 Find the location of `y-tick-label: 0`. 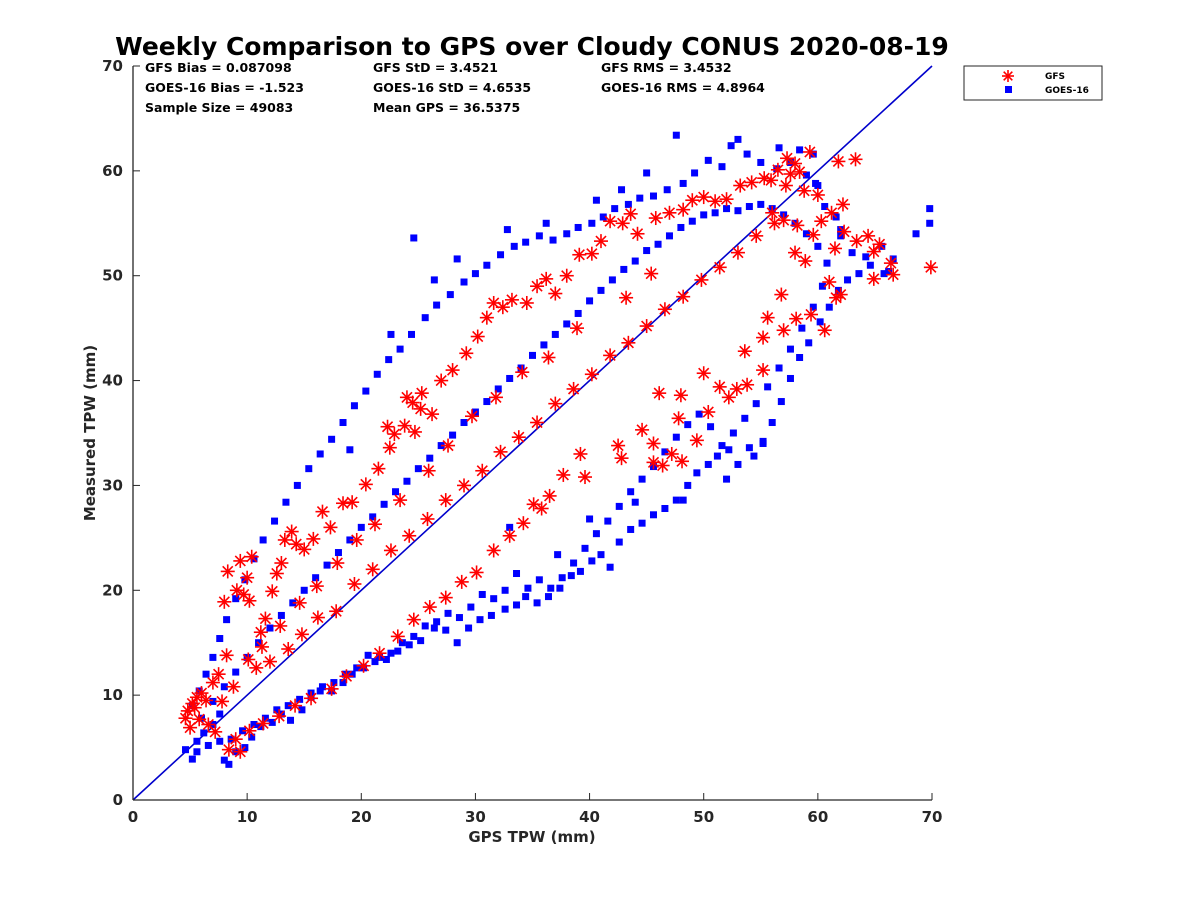

y-tick-label: 0 is located at coordinates (118, 800).